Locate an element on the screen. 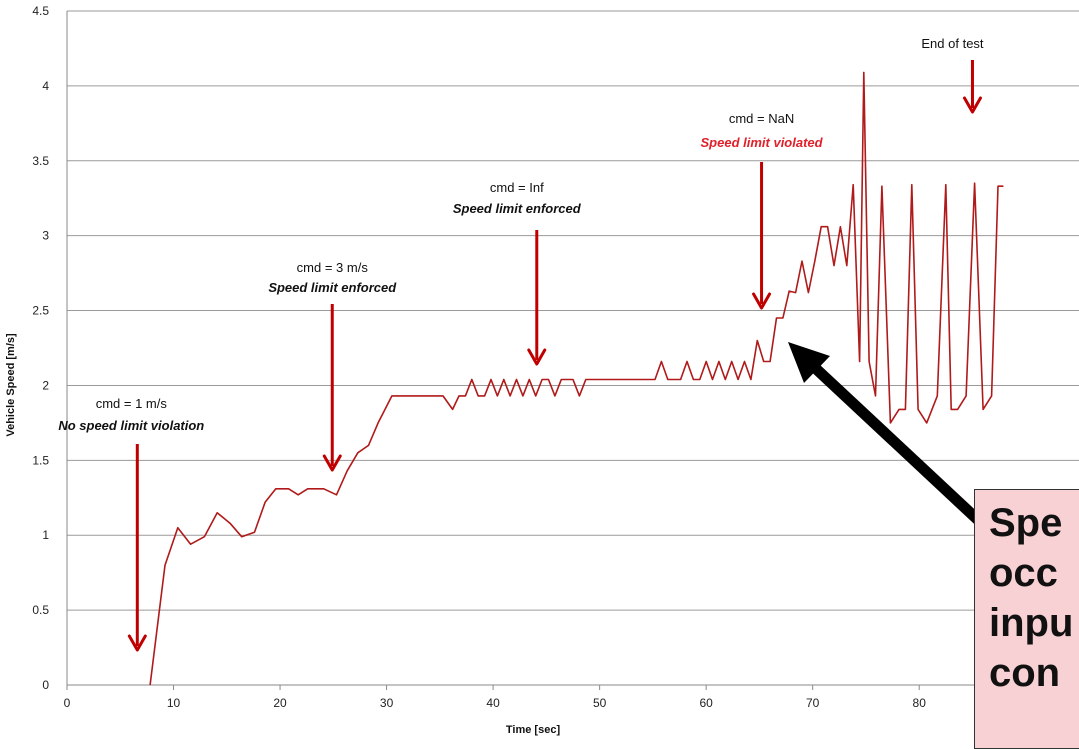 The image size is (1079, 749). x-tick-label: 80 is located at coordinates (920, 703).